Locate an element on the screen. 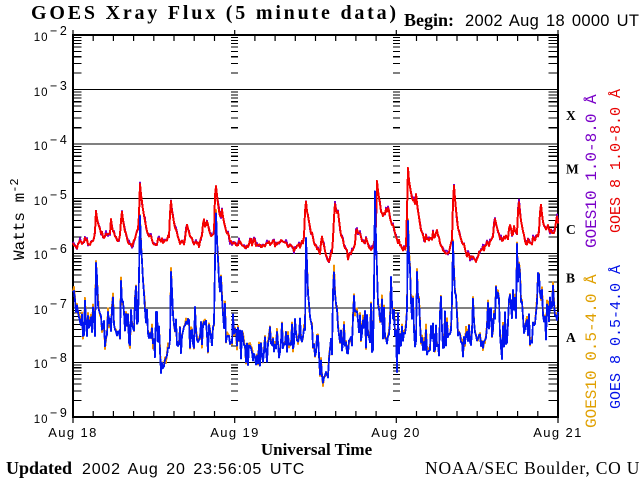  svg-text: M is located at coordinates (572, 169).